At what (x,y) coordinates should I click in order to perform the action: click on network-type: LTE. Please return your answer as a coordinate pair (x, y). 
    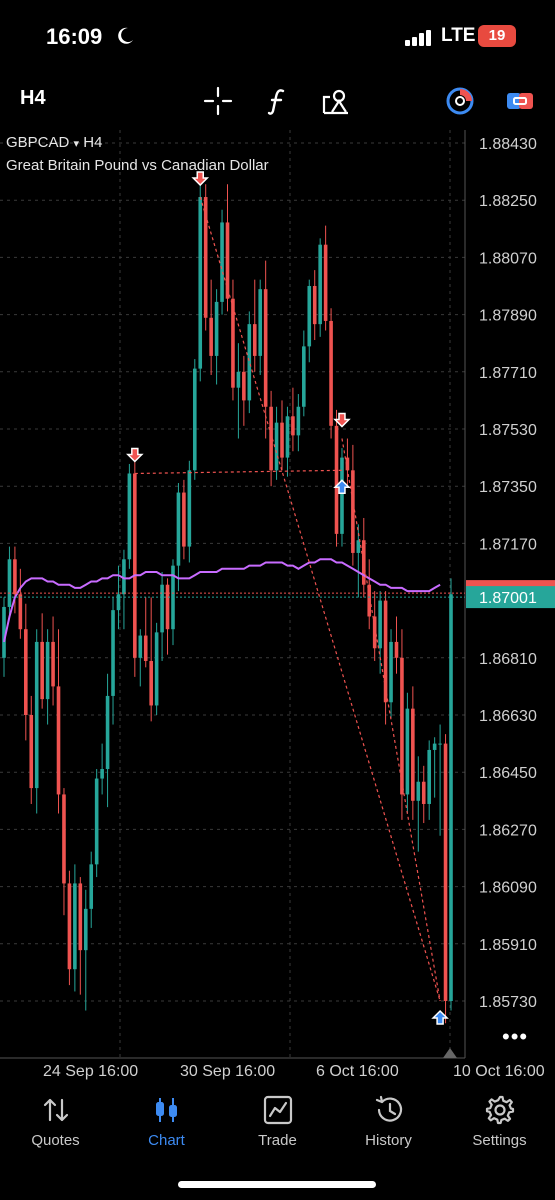
    Looking at the image, I should click on (458, 35).